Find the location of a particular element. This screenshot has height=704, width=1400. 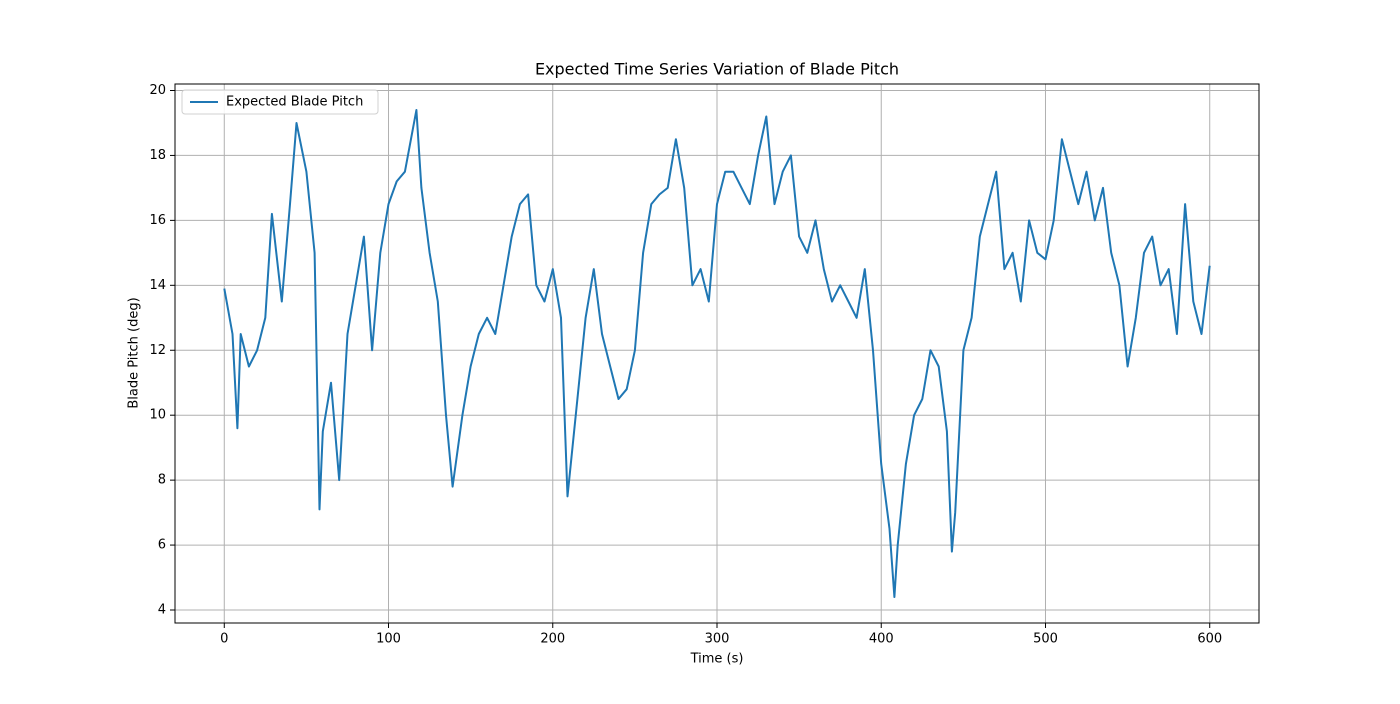

y-tick-label: 18 is located at coordinates (157, 155).